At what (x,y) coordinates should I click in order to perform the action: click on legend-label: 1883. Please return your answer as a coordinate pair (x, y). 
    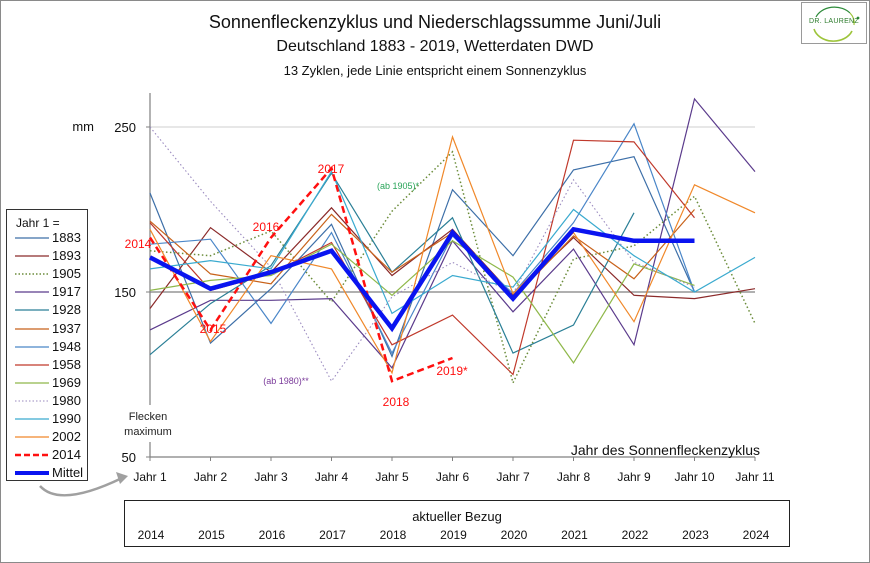
    Looking at the image, I should click on (66, 237).